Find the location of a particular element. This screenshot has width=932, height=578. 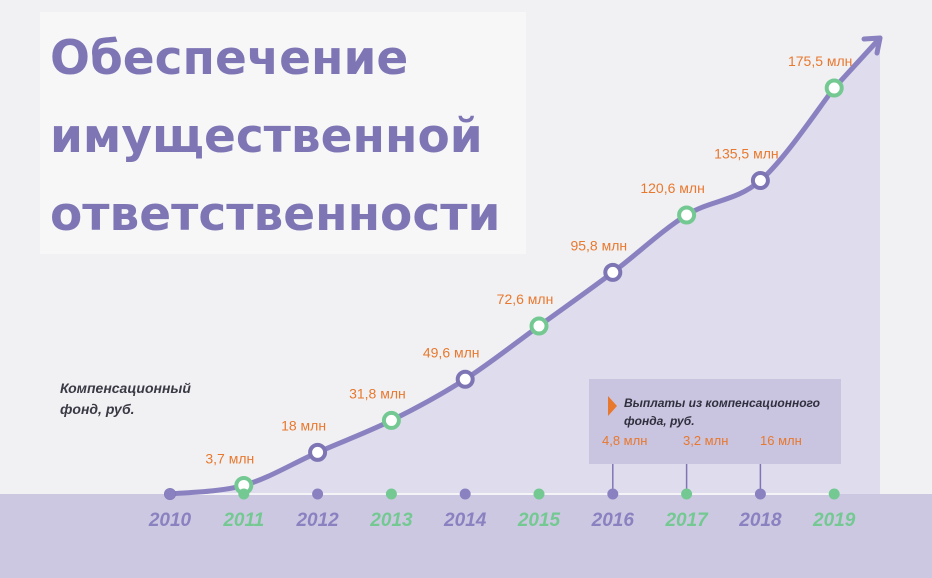

data-point-2012 is located at coordinates (318, 452).